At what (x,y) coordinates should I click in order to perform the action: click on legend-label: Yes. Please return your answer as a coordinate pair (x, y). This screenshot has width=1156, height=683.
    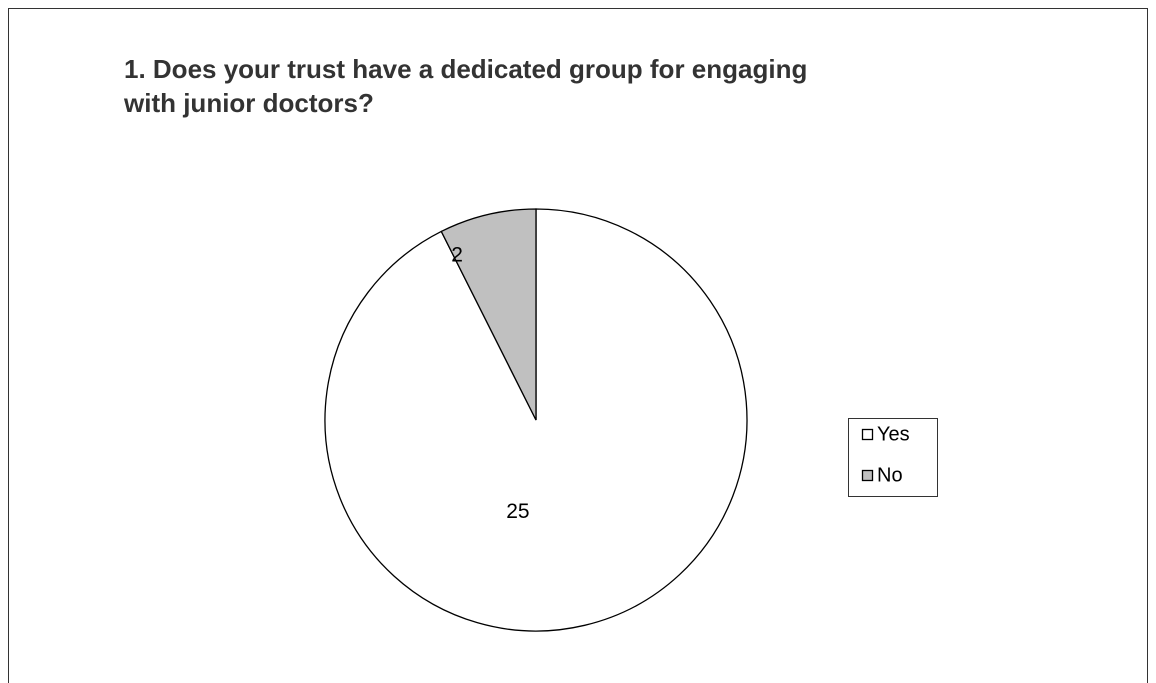
    Looking at the image, I should click on (893, 434).